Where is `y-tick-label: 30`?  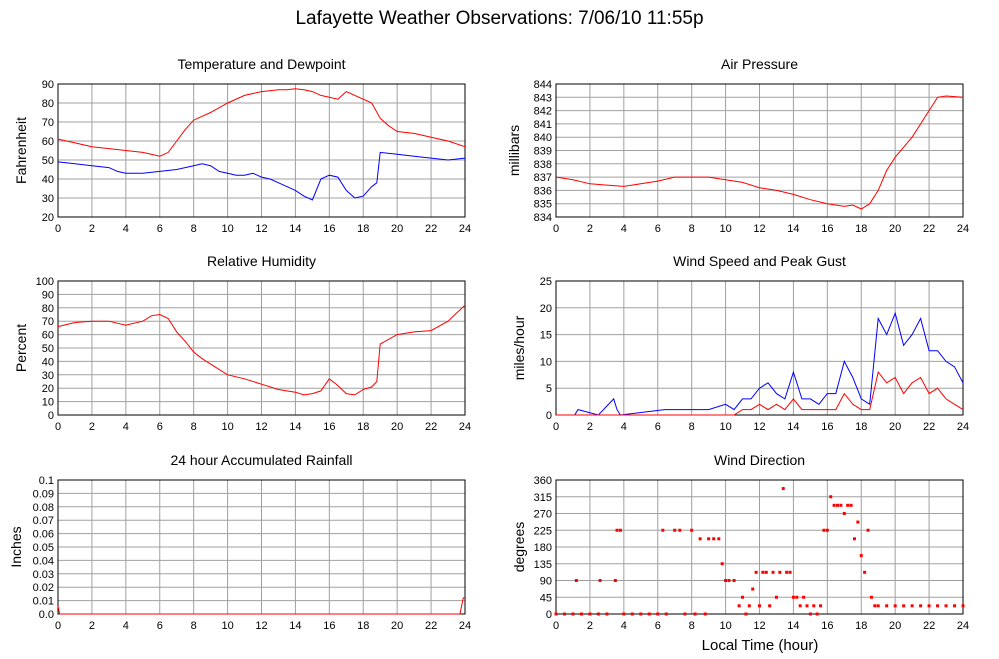
y-tick-label: 30 is located at coordinates (48, 199).